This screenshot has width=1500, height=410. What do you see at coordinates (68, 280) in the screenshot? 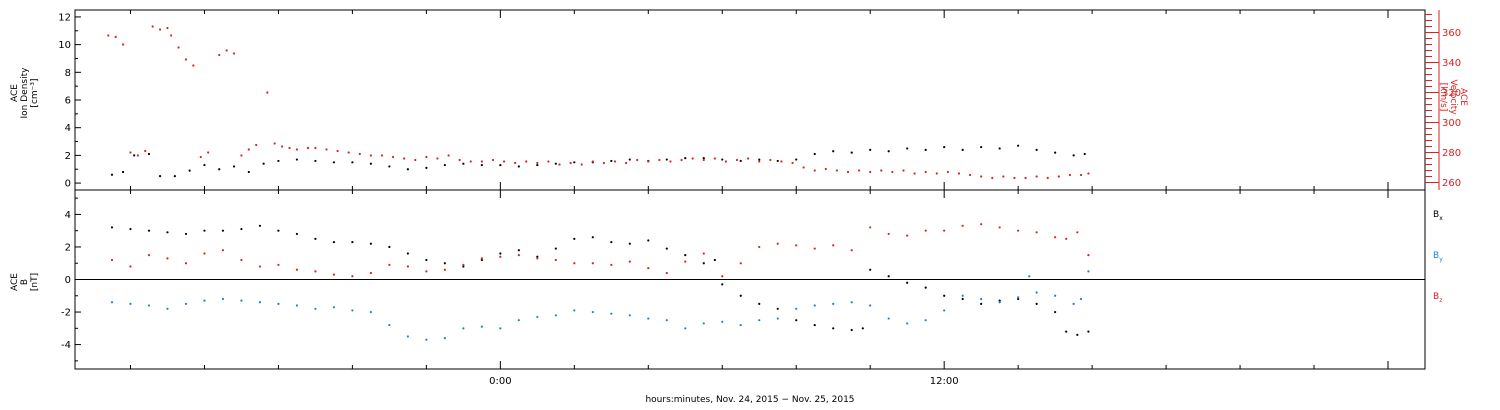
I see `y-tick-label-bottom: 0` at bounding box center [68, 280].